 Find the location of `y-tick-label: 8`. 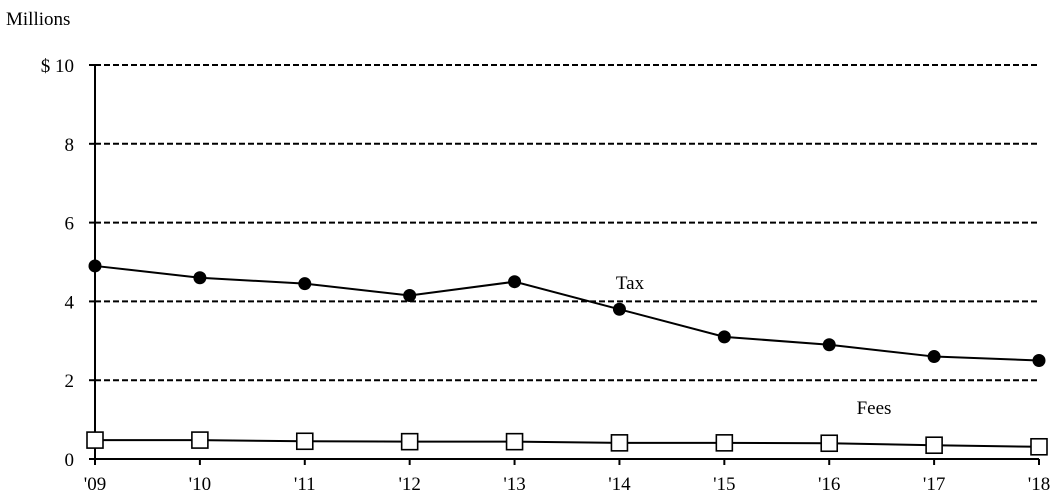

y-tick-label: 8 is located at coordinates (70, 145).